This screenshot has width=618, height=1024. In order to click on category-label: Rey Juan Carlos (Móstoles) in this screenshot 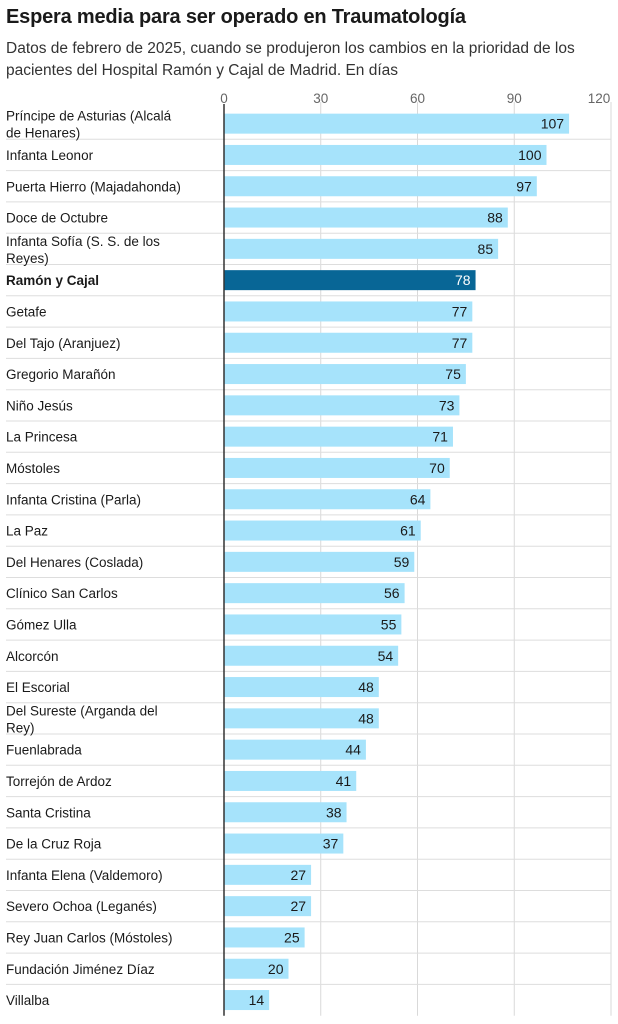, I will do `click(89, 937)`.